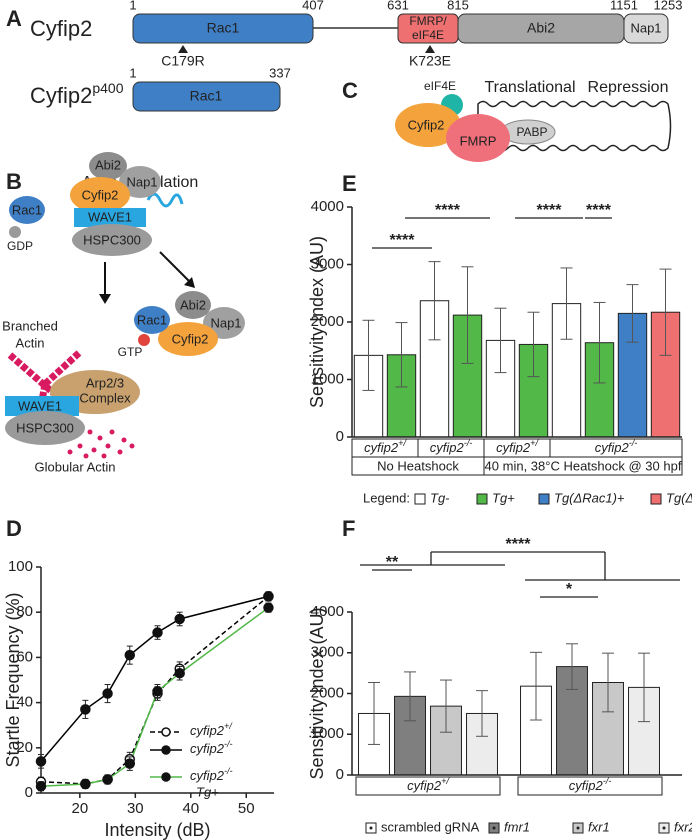  What do you see at coordinates (45, 427) in the screenshot?
I see `protein-label: HSPC300` at bounding box center [45, 427].